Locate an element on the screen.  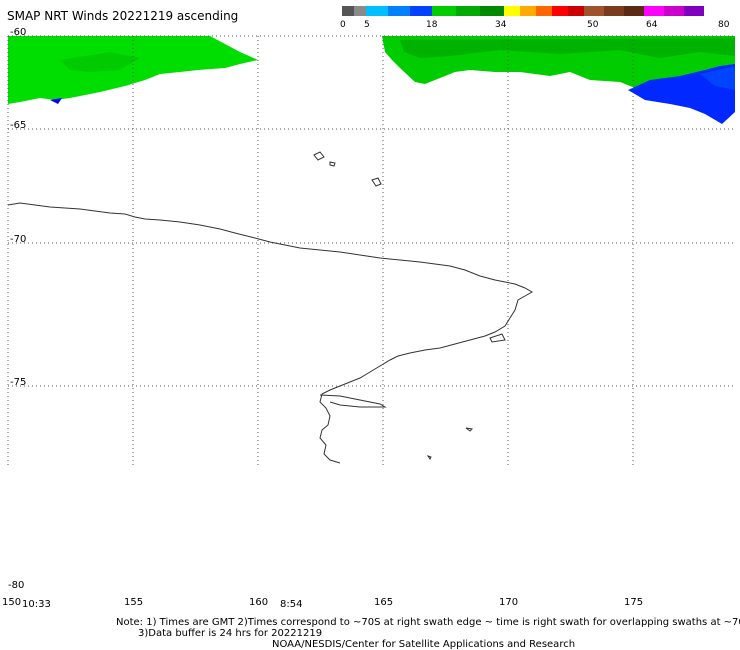
lat-label--65: -65 is located at coordinates (18, 125).